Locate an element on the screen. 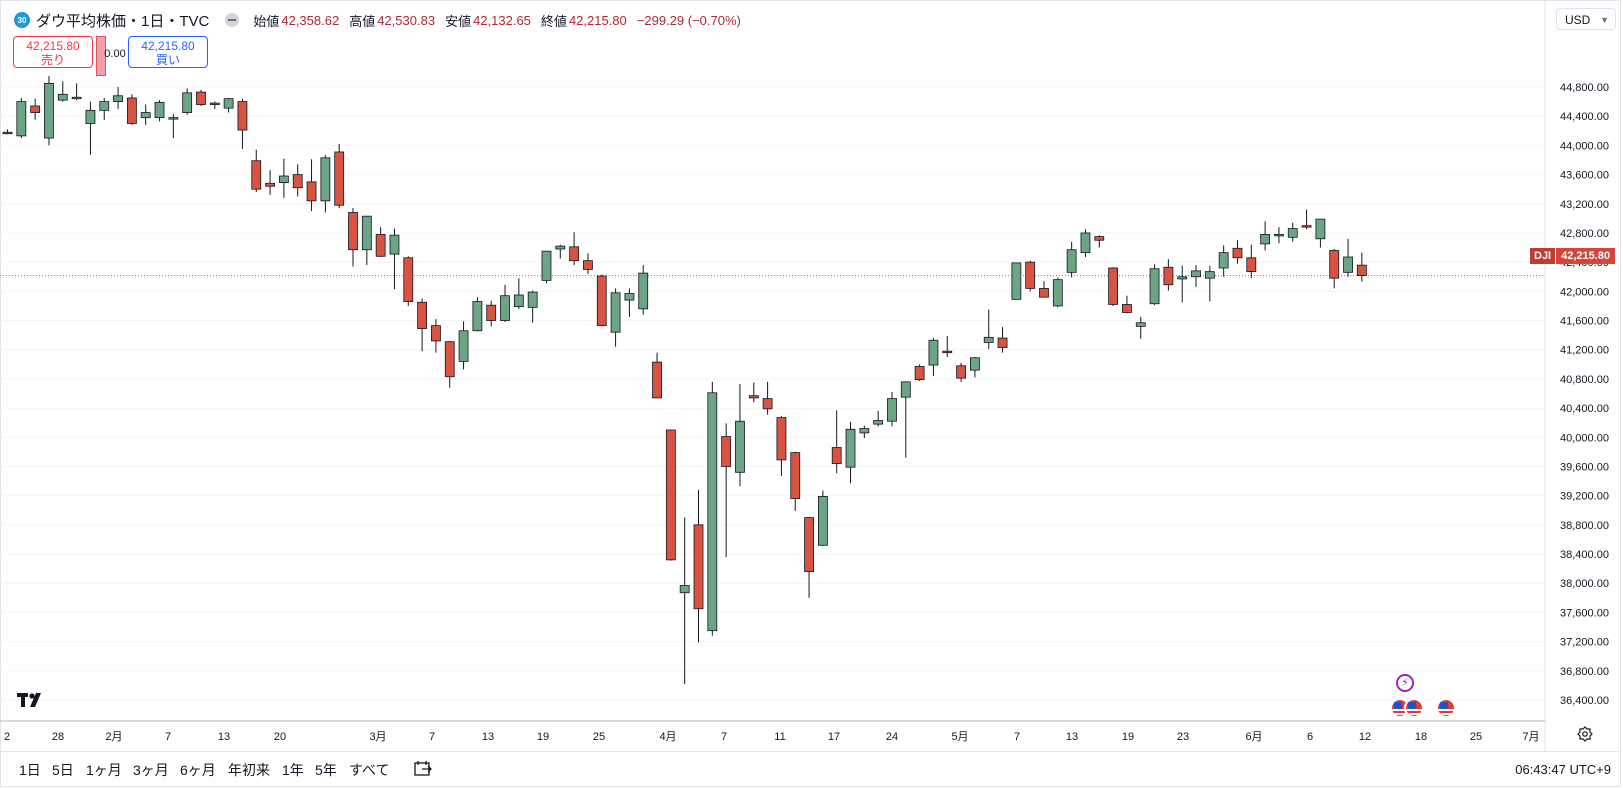 This screenshot has height=789, width=1623. time-tick-label: 13 is located at coordinates (224, 737).